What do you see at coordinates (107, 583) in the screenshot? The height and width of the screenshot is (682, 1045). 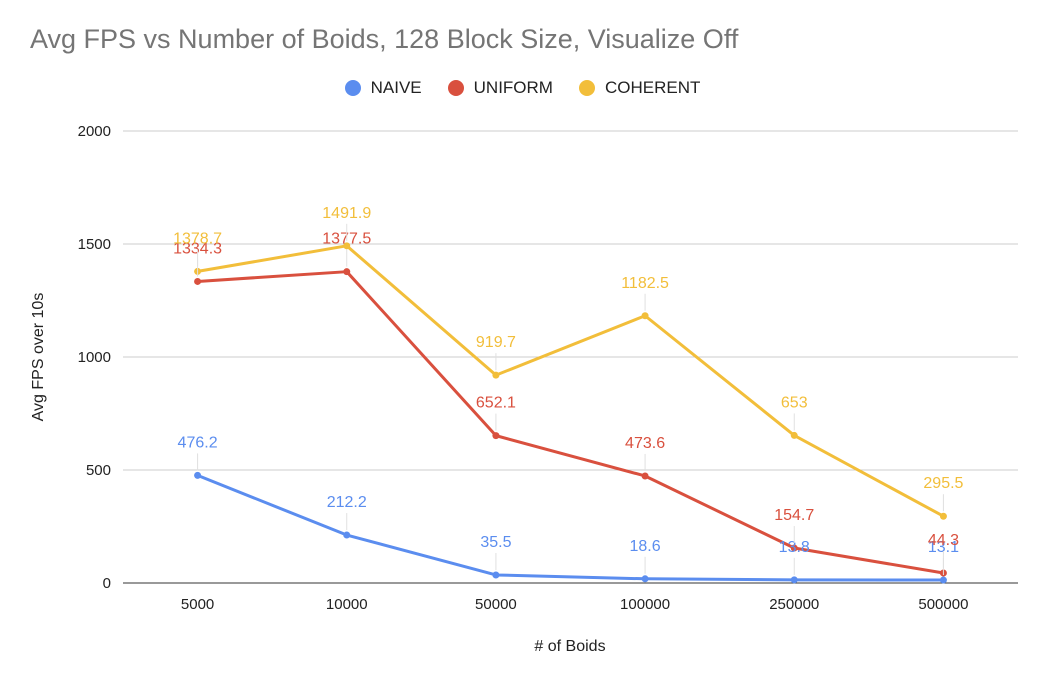 I see `y-tick-label: 0` at bounding box center [107, 583].